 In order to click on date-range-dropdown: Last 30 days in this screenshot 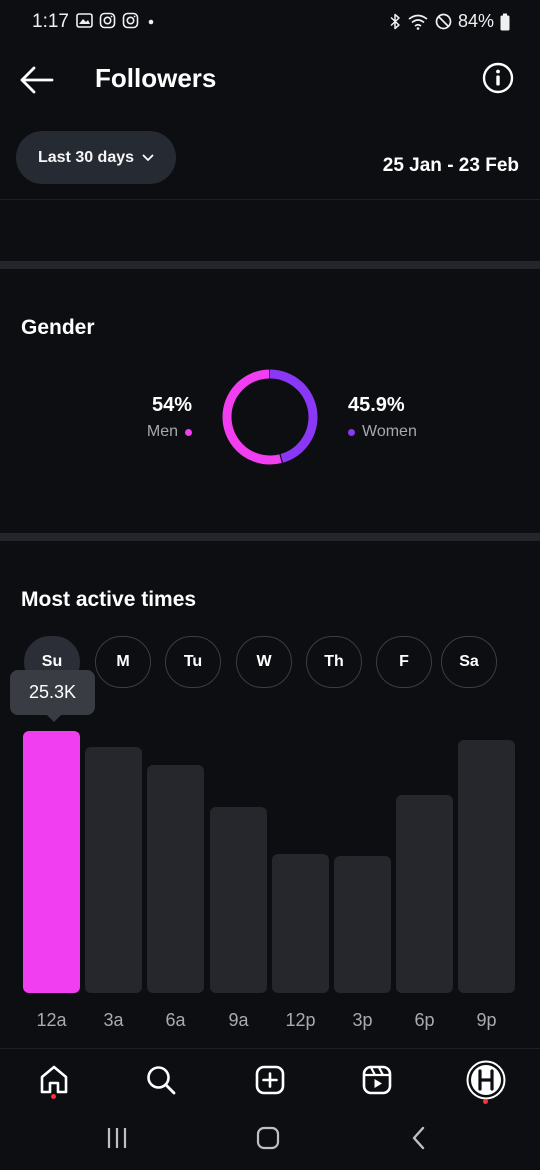, I will do `click(96, 157)`.